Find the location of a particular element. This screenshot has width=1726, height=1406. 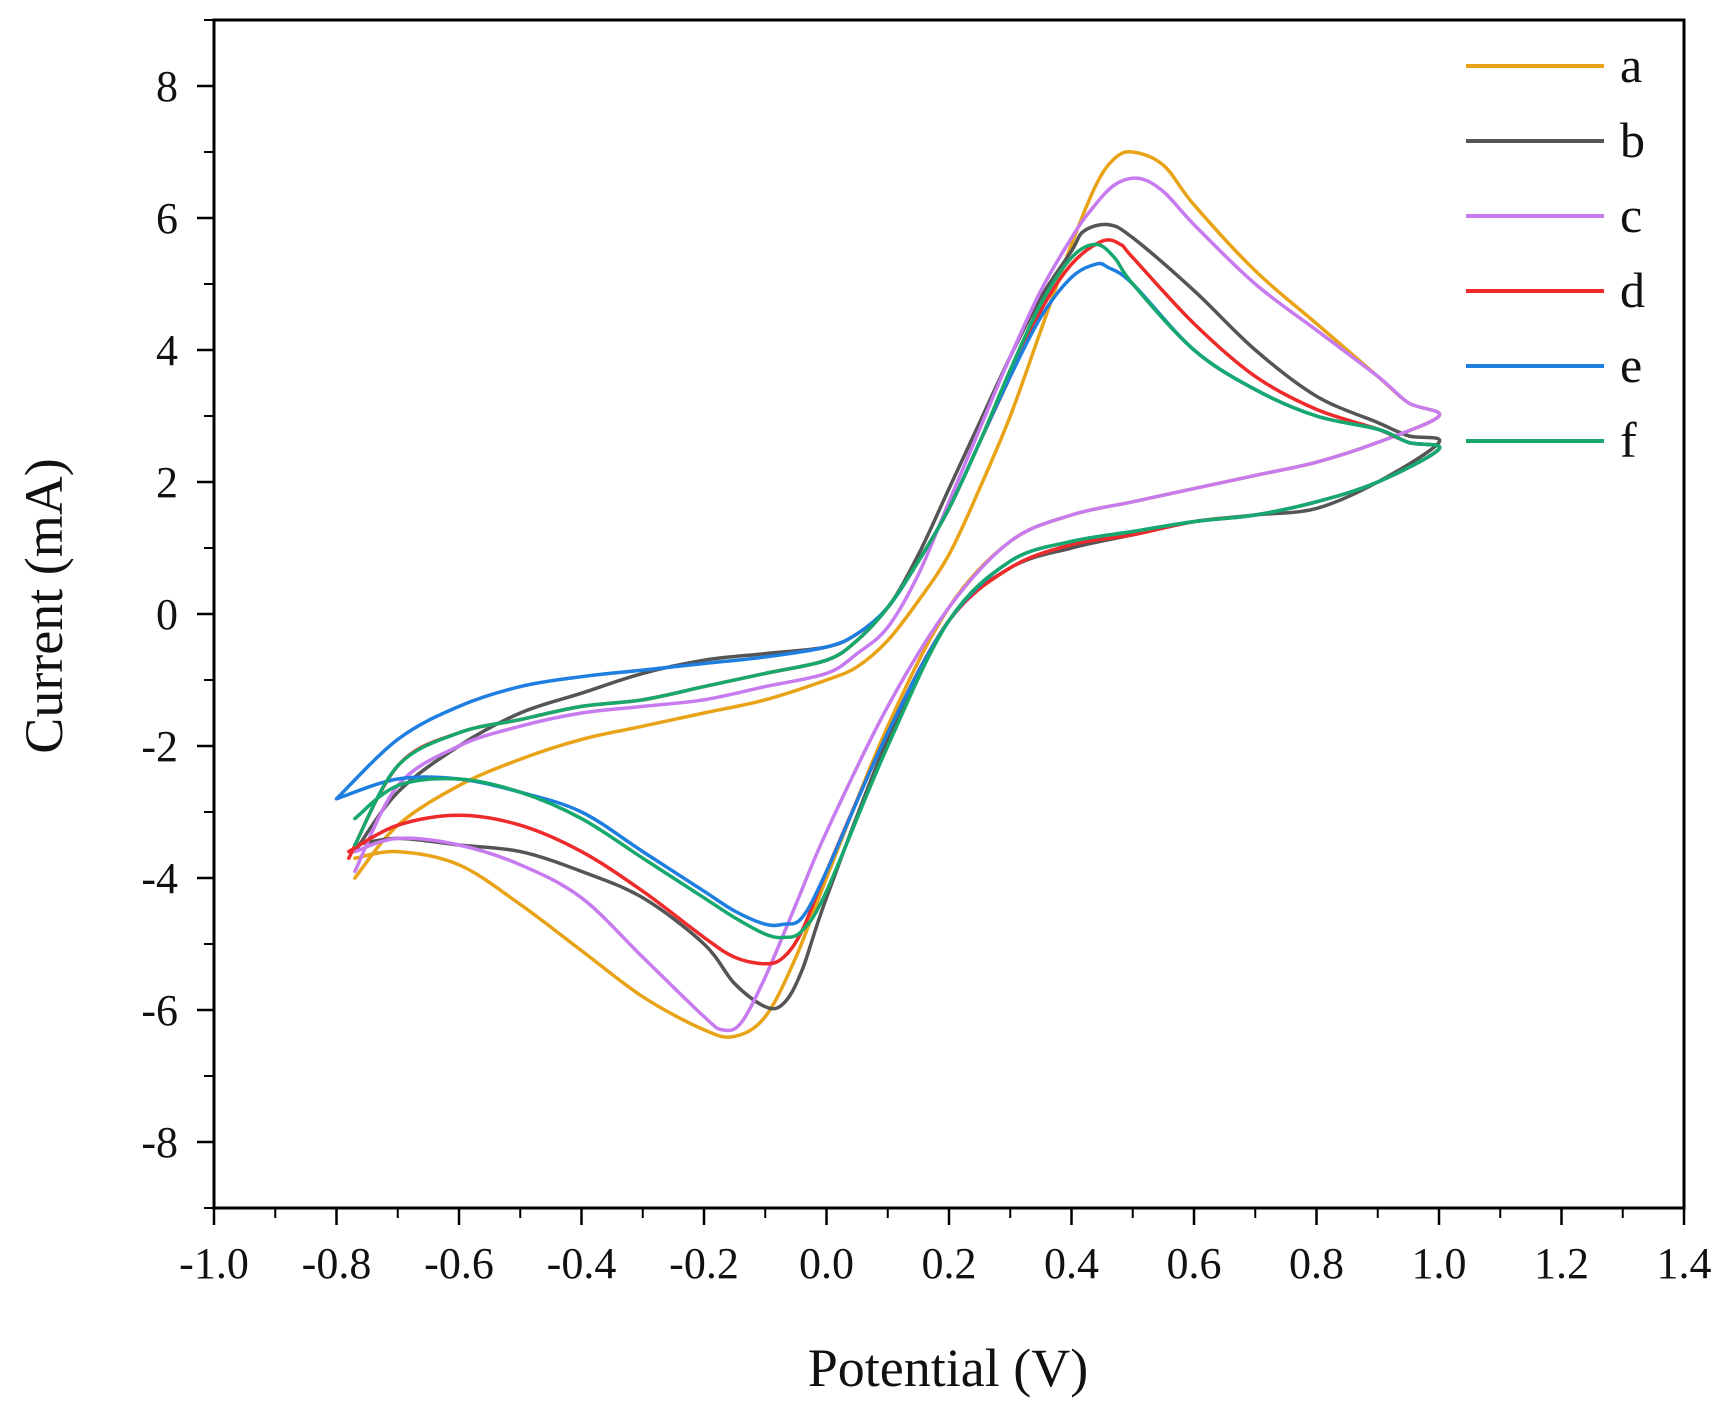

y-tick-label: -2 is located at coordinates (159, 746).